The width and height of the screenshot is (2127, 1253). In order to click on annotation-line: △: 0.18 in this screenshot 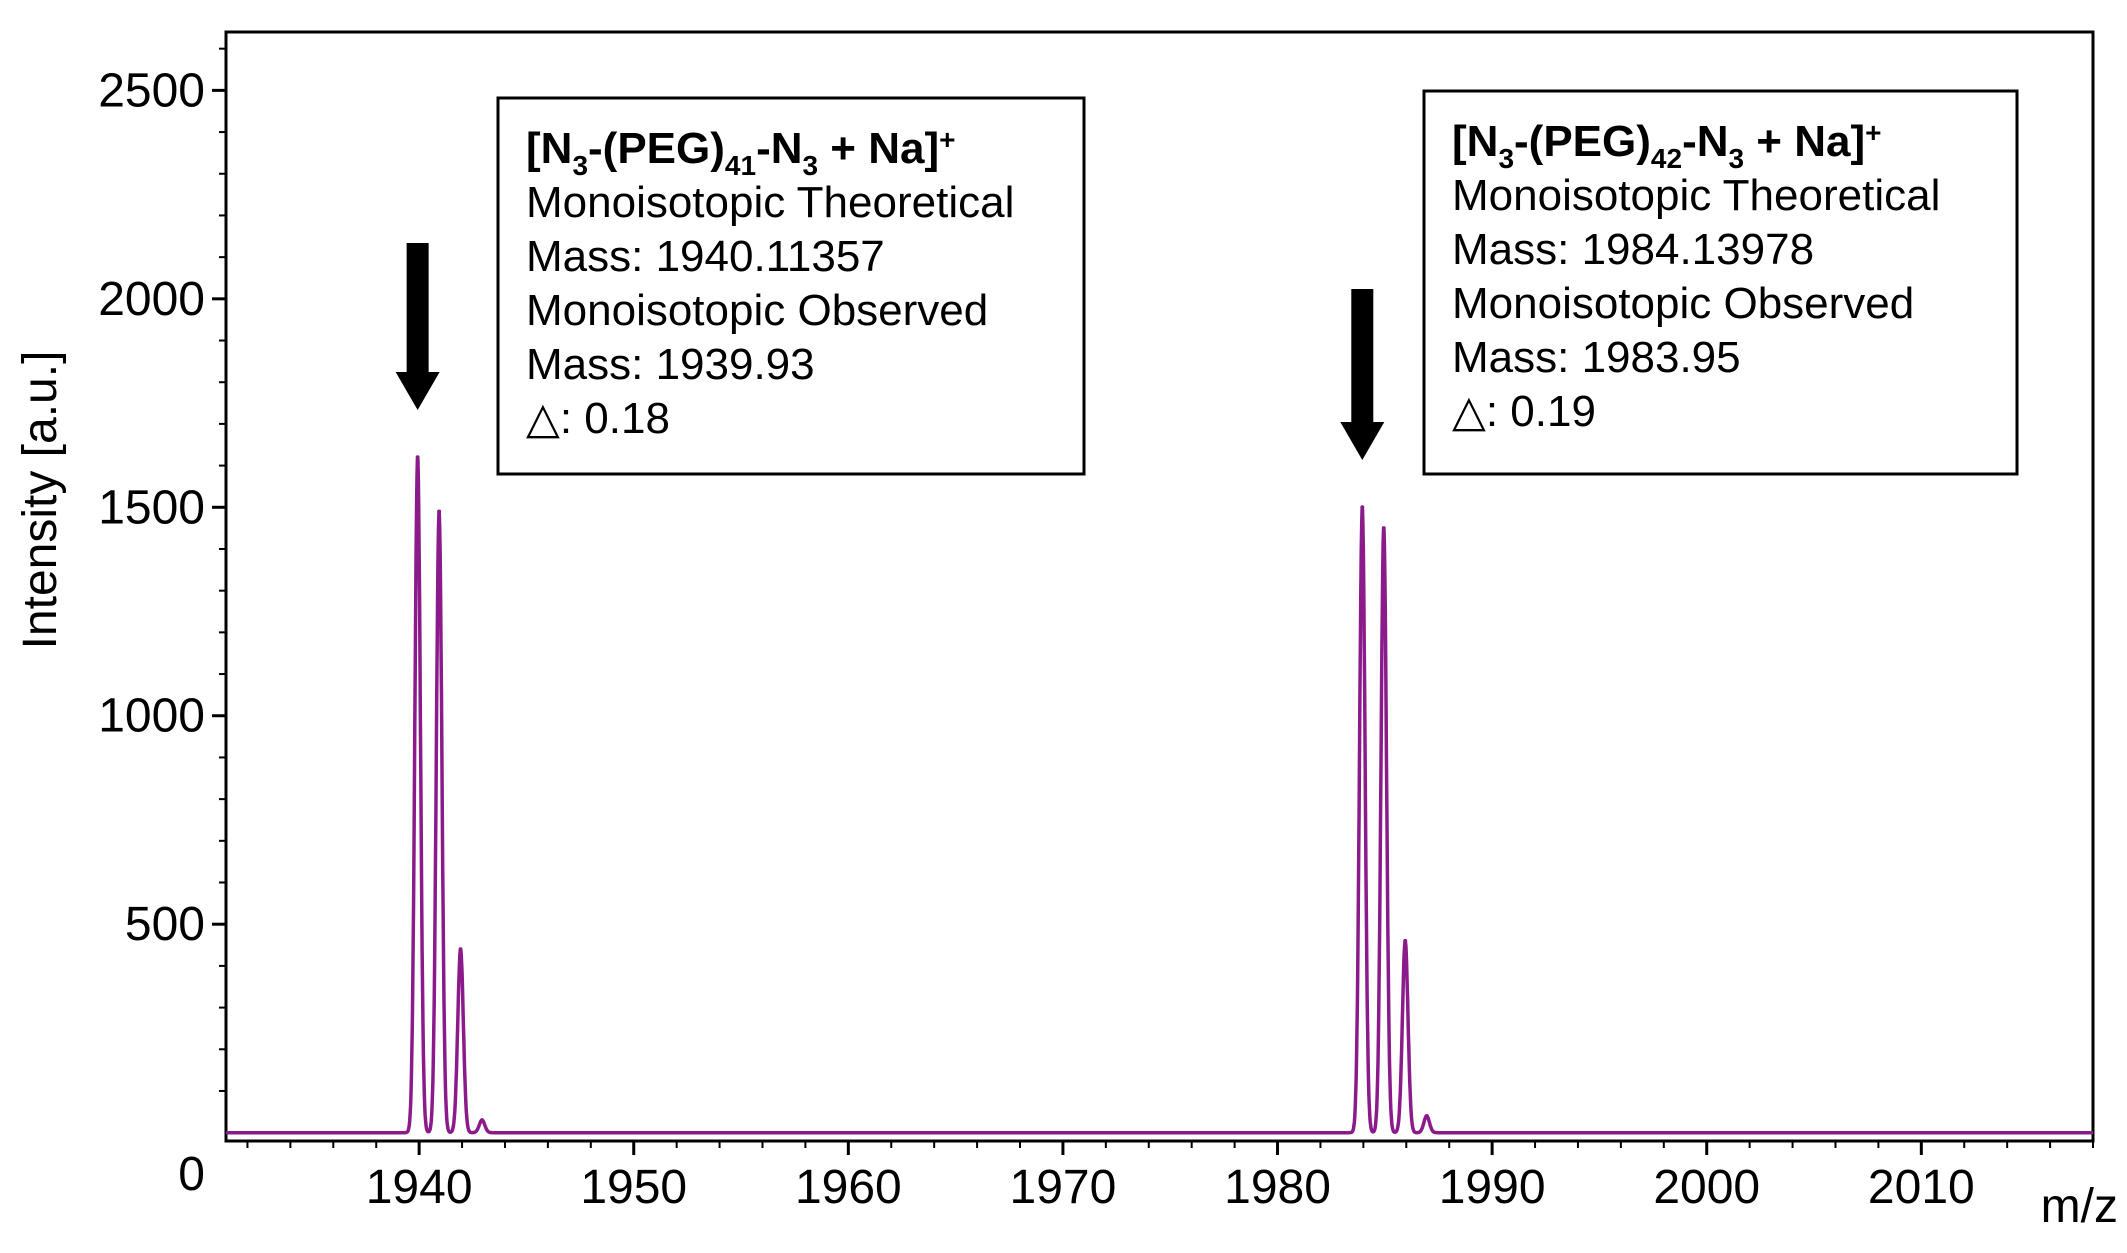, I will do `click(598, 418)`.